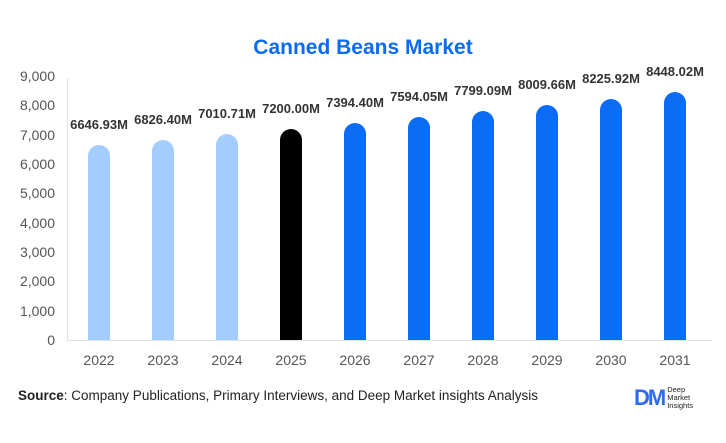  I want to click on bar-2030, so click(611, 219).